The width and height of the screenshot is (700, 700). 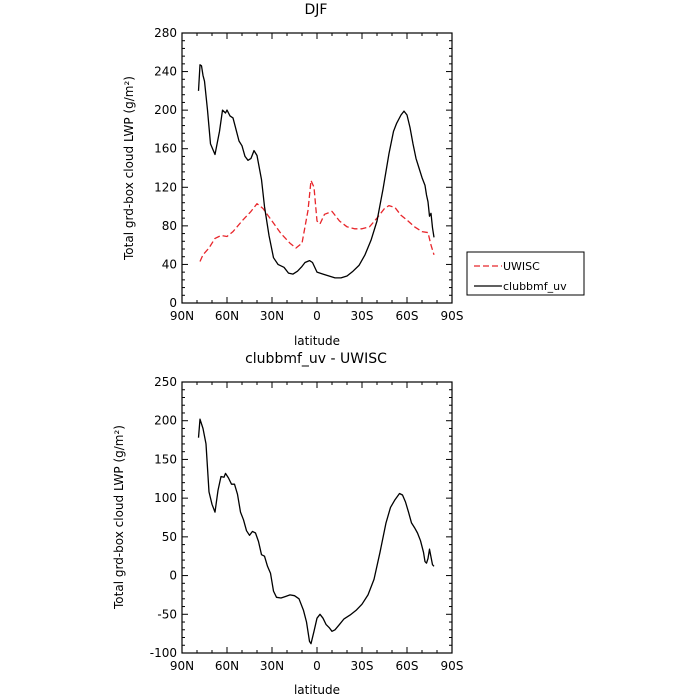 I want to click on bottom-y-tick-label: -100, so click(x=163, y=653).